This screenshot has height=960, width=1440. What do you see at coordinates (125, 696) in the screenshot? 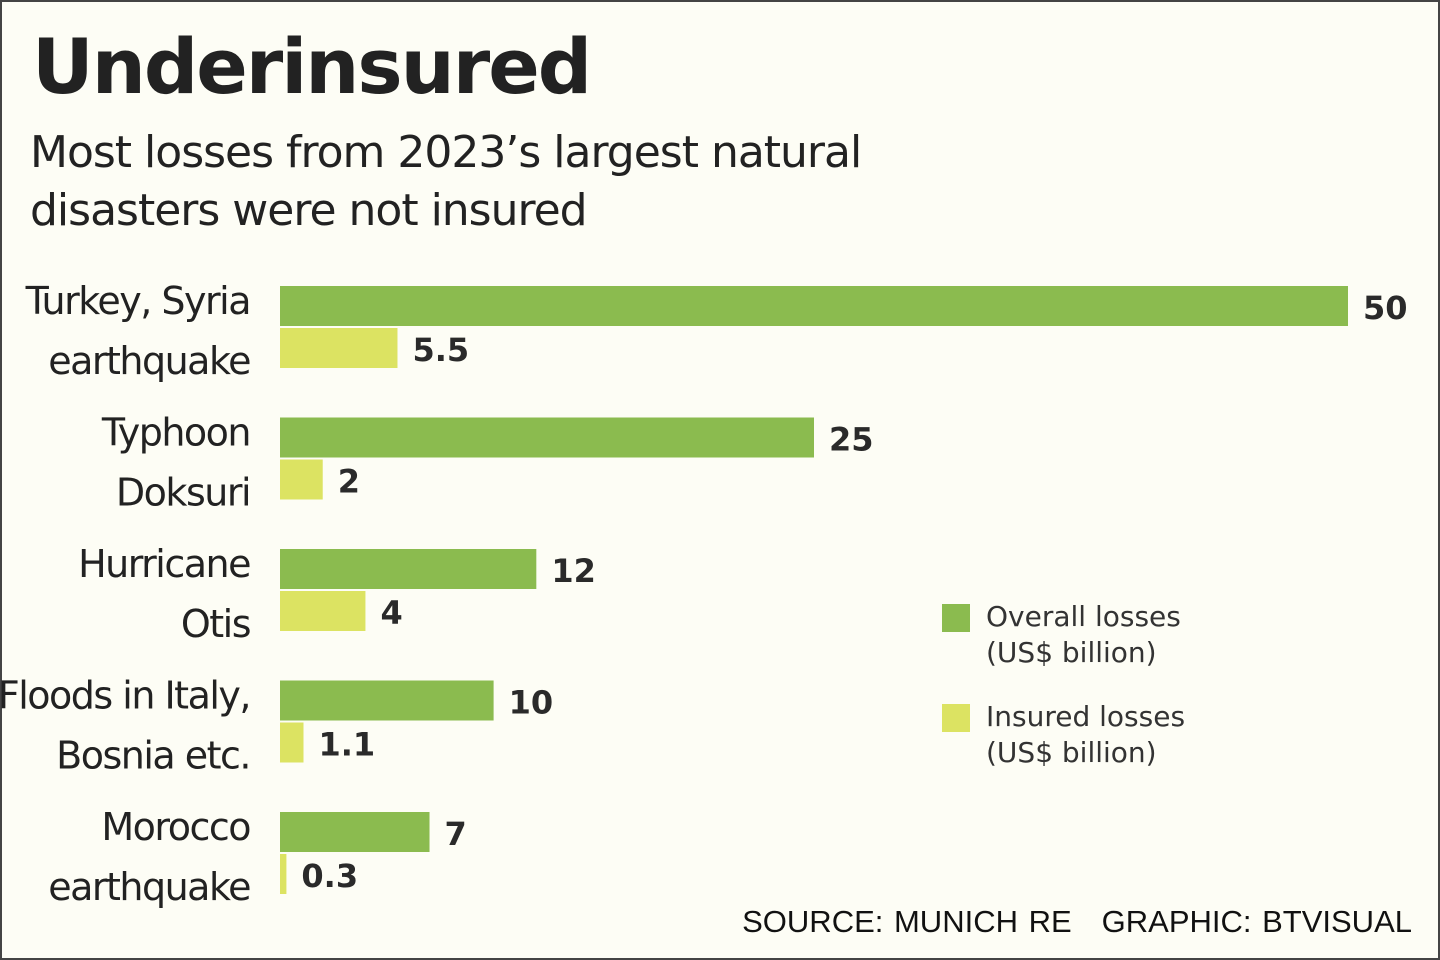
I see `category-label: Floods in Italy,` at bounding box center [125, 696].